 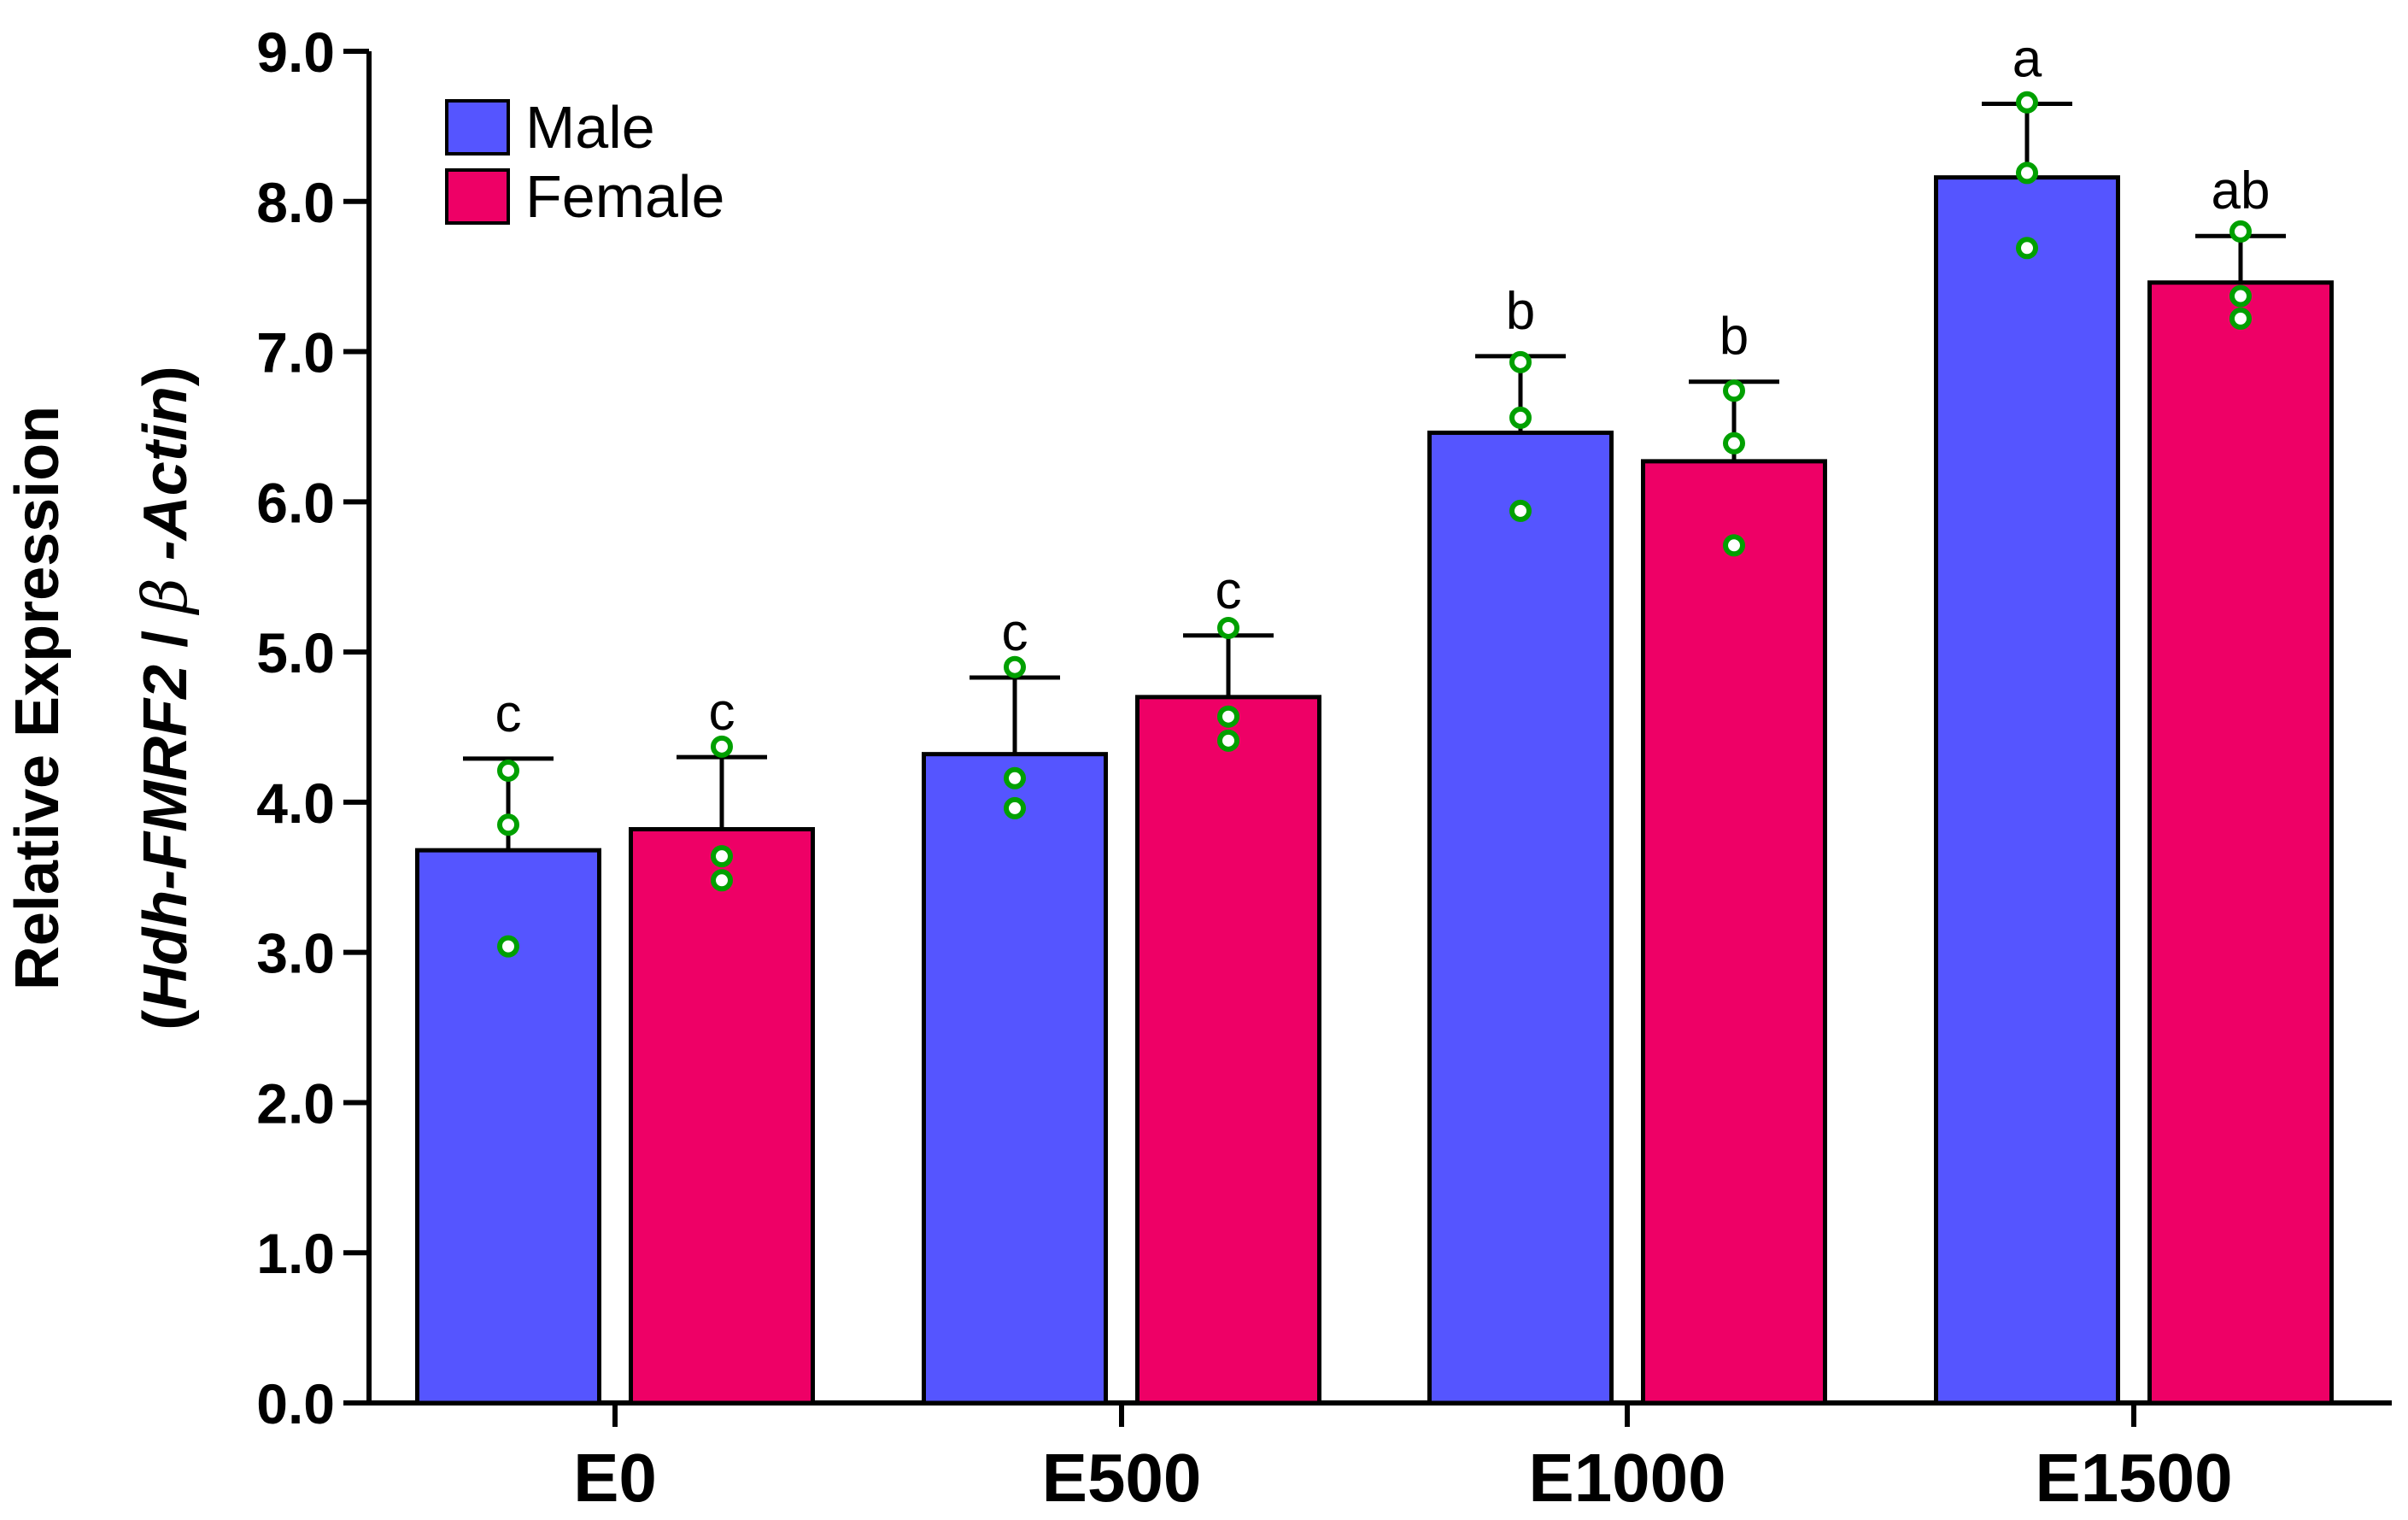 I want to click on y-tick-label: 0.0, so click(x=295, y=1403).